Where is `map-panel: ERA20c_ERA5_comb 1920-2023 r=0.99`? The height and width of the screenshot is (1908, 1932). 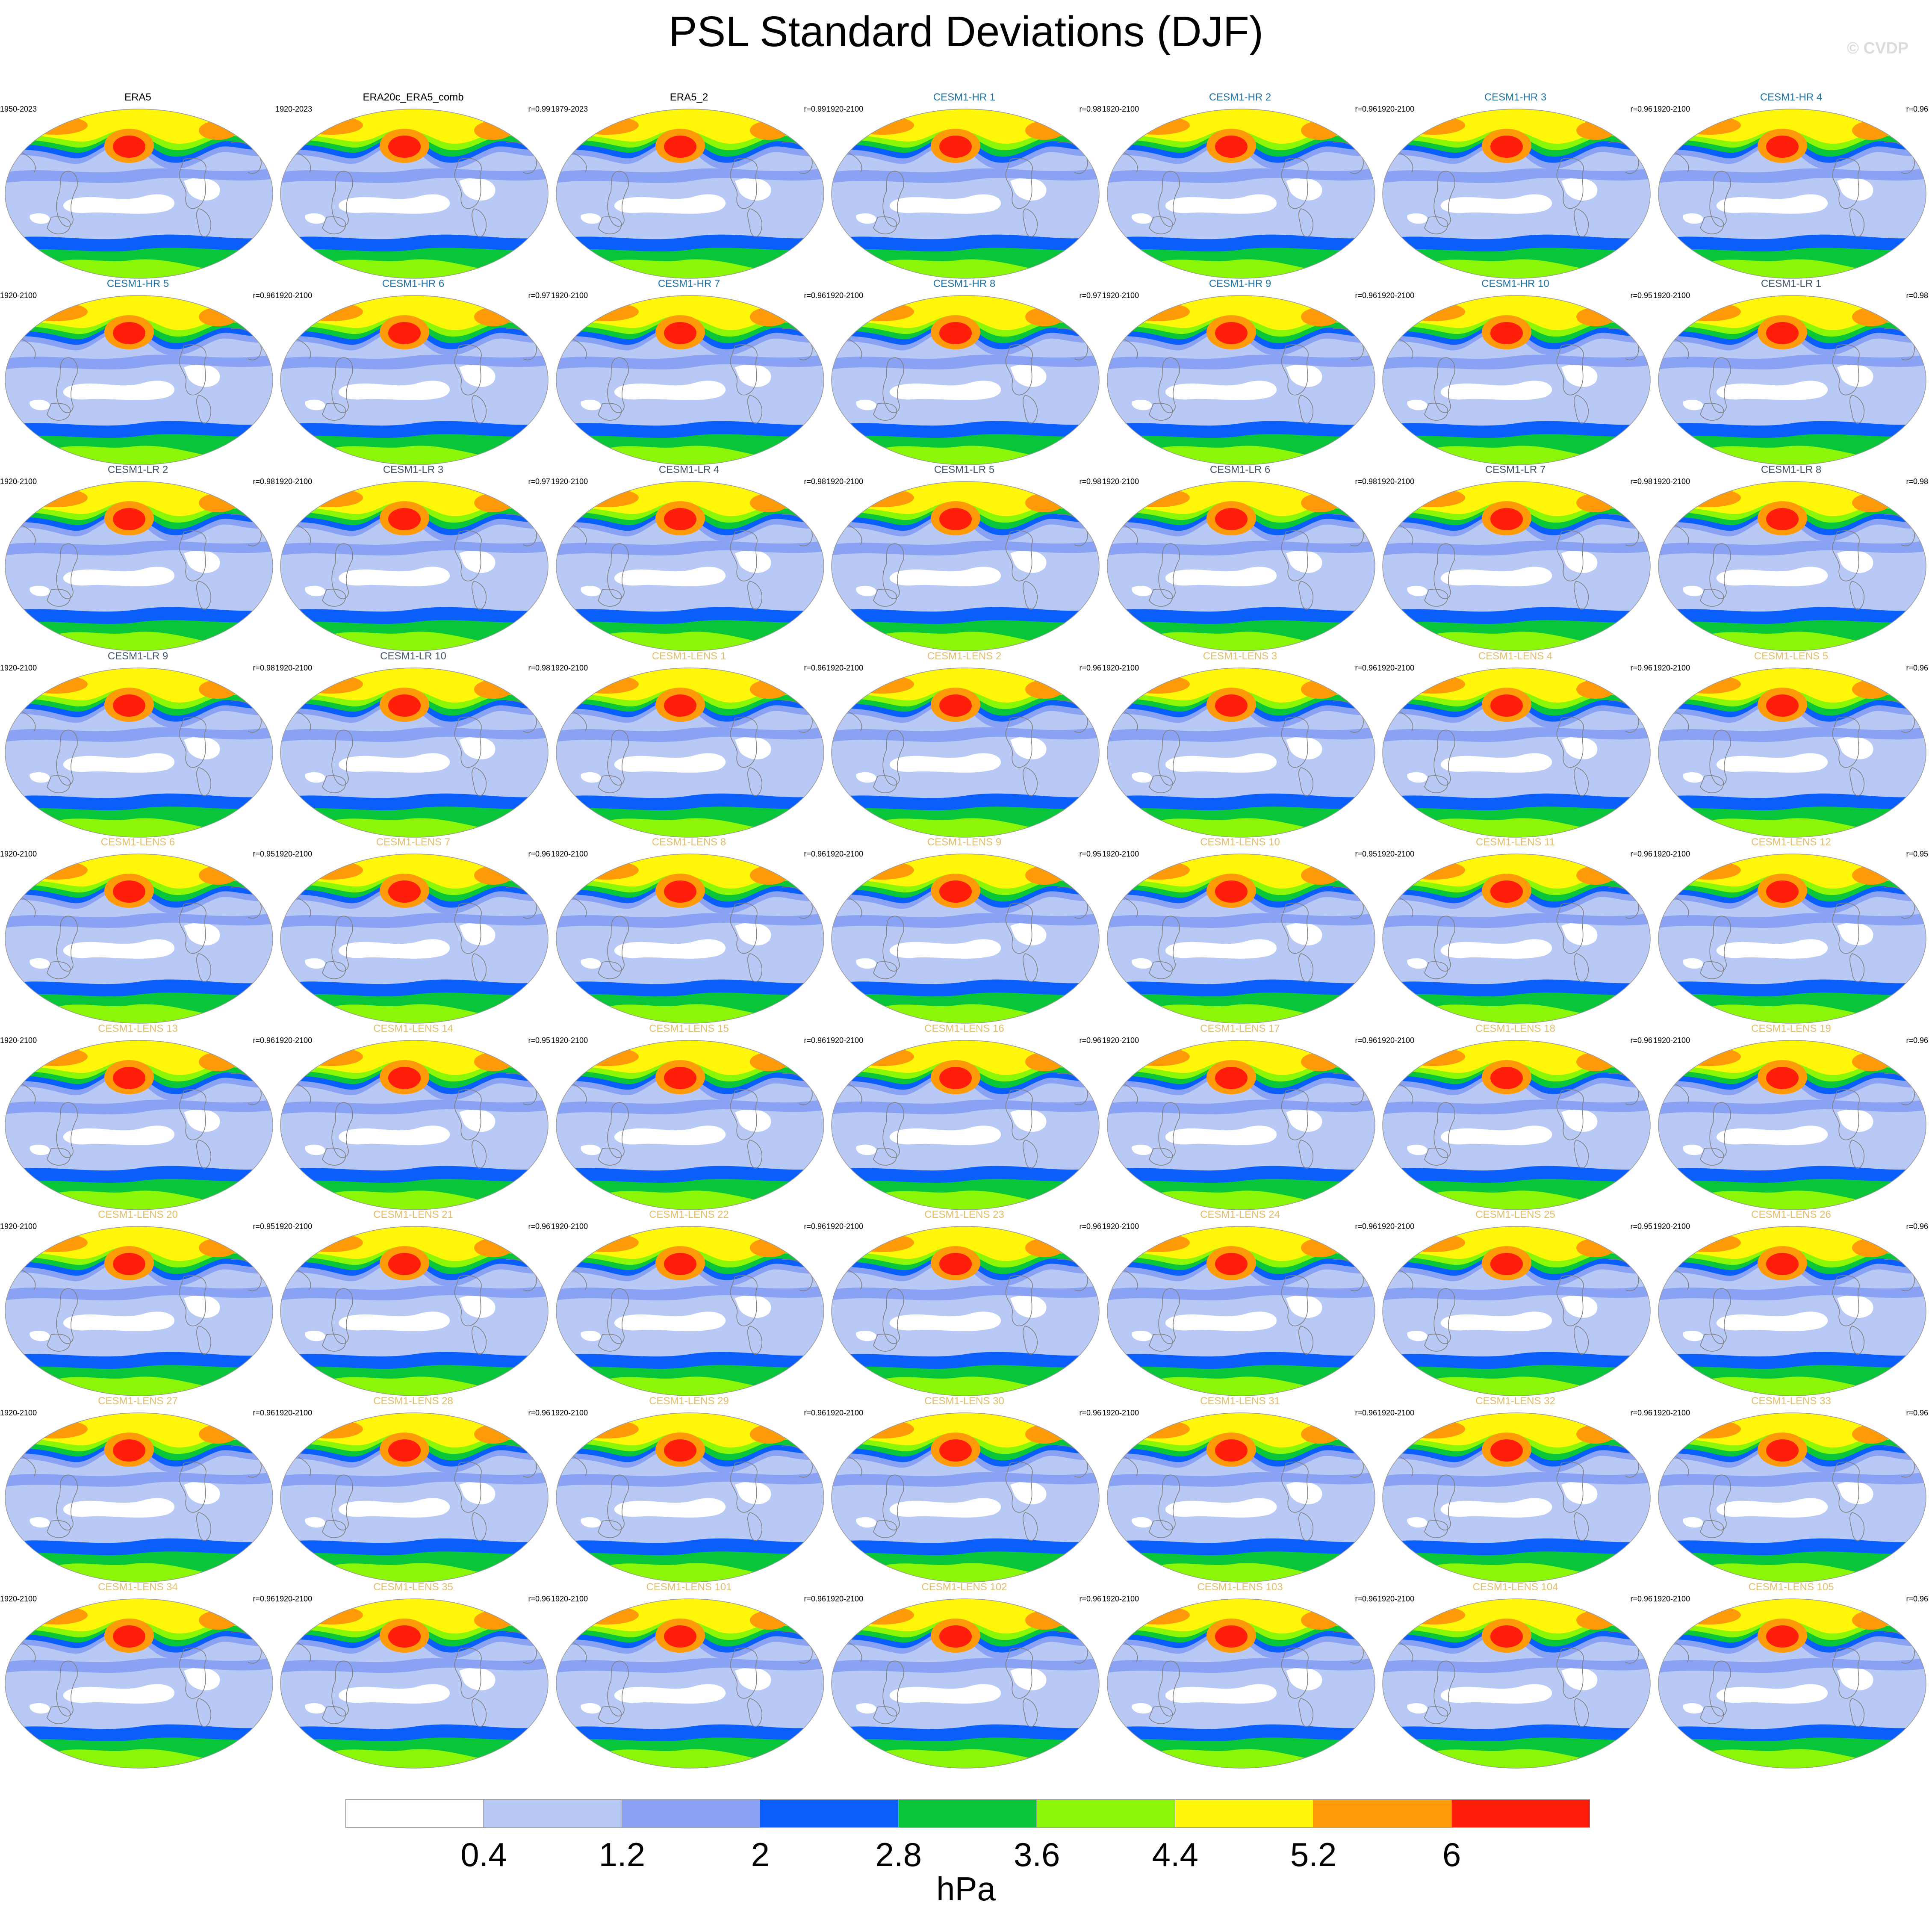 map-panel: ERA20c_ERA5_comb 1920-2023 r=0.99 is located at coordinates (413, 185).